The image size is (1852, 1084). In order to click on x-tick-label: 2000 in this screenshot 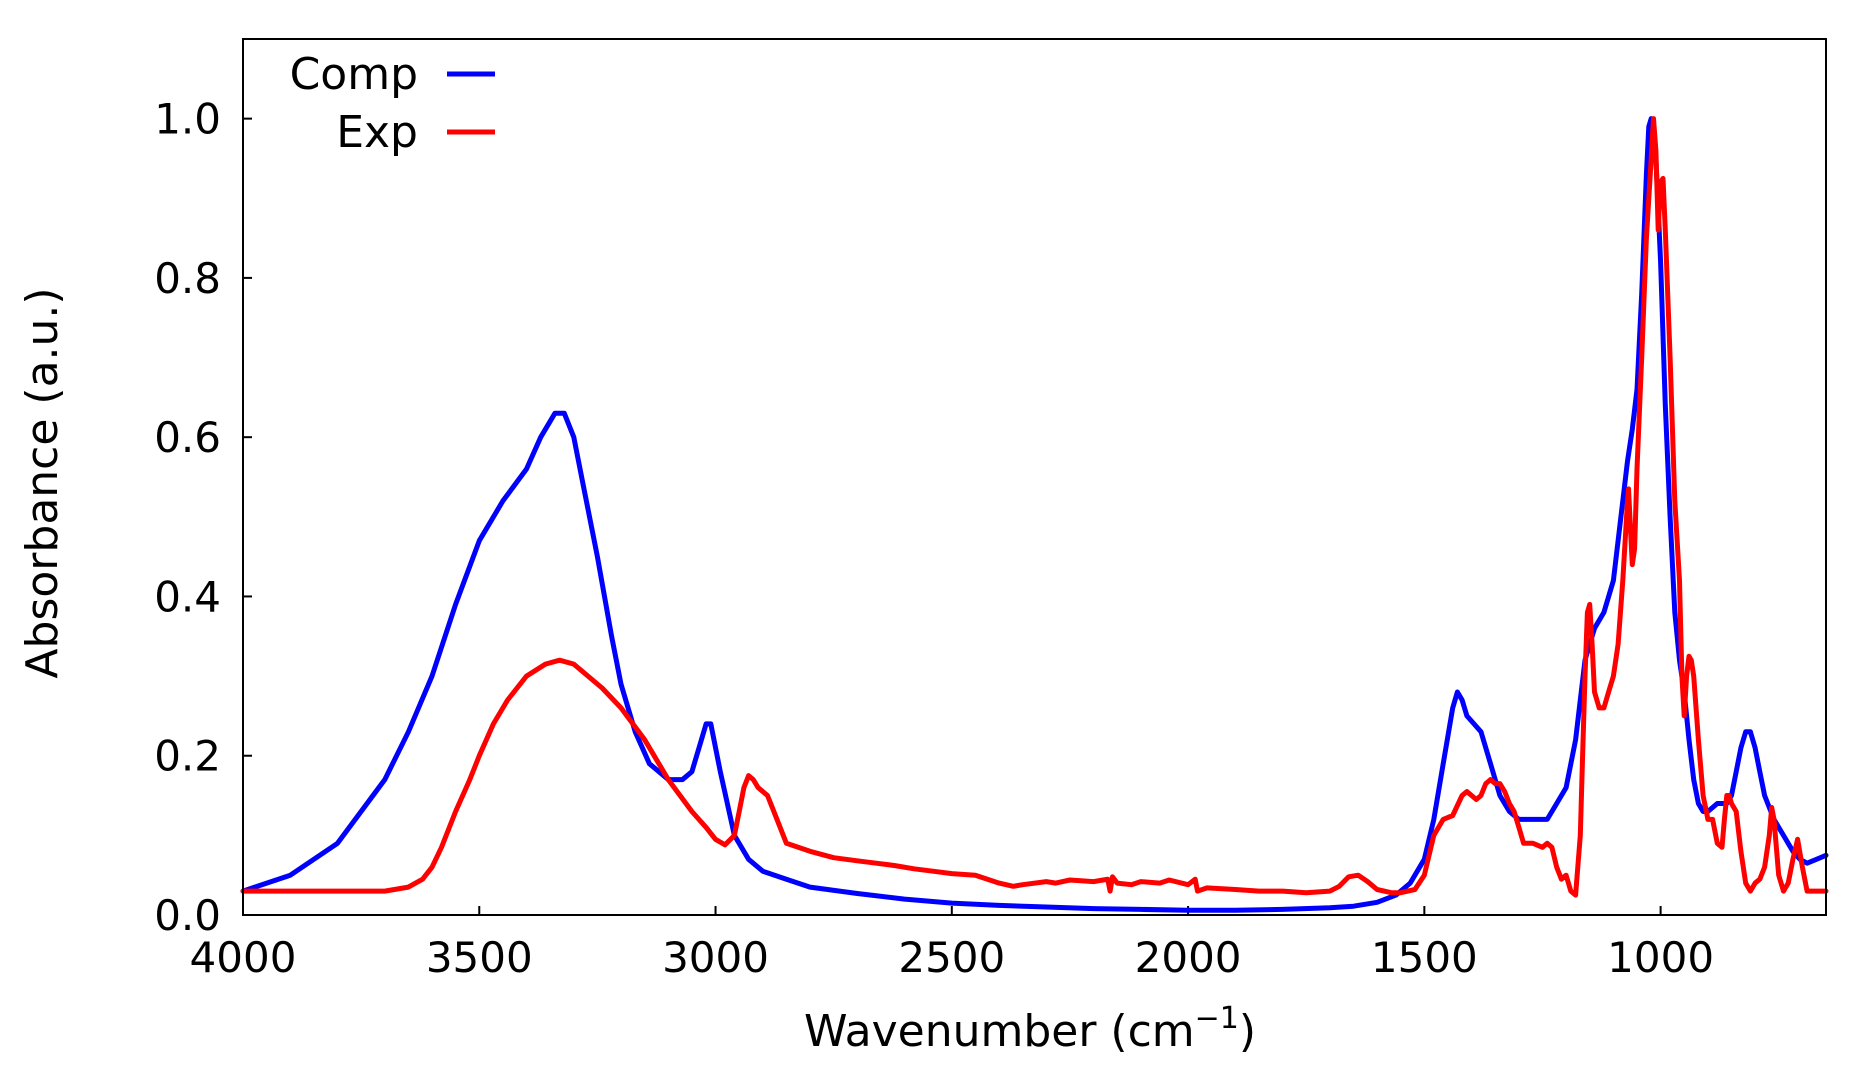, I will do `click(1188, 957)`.